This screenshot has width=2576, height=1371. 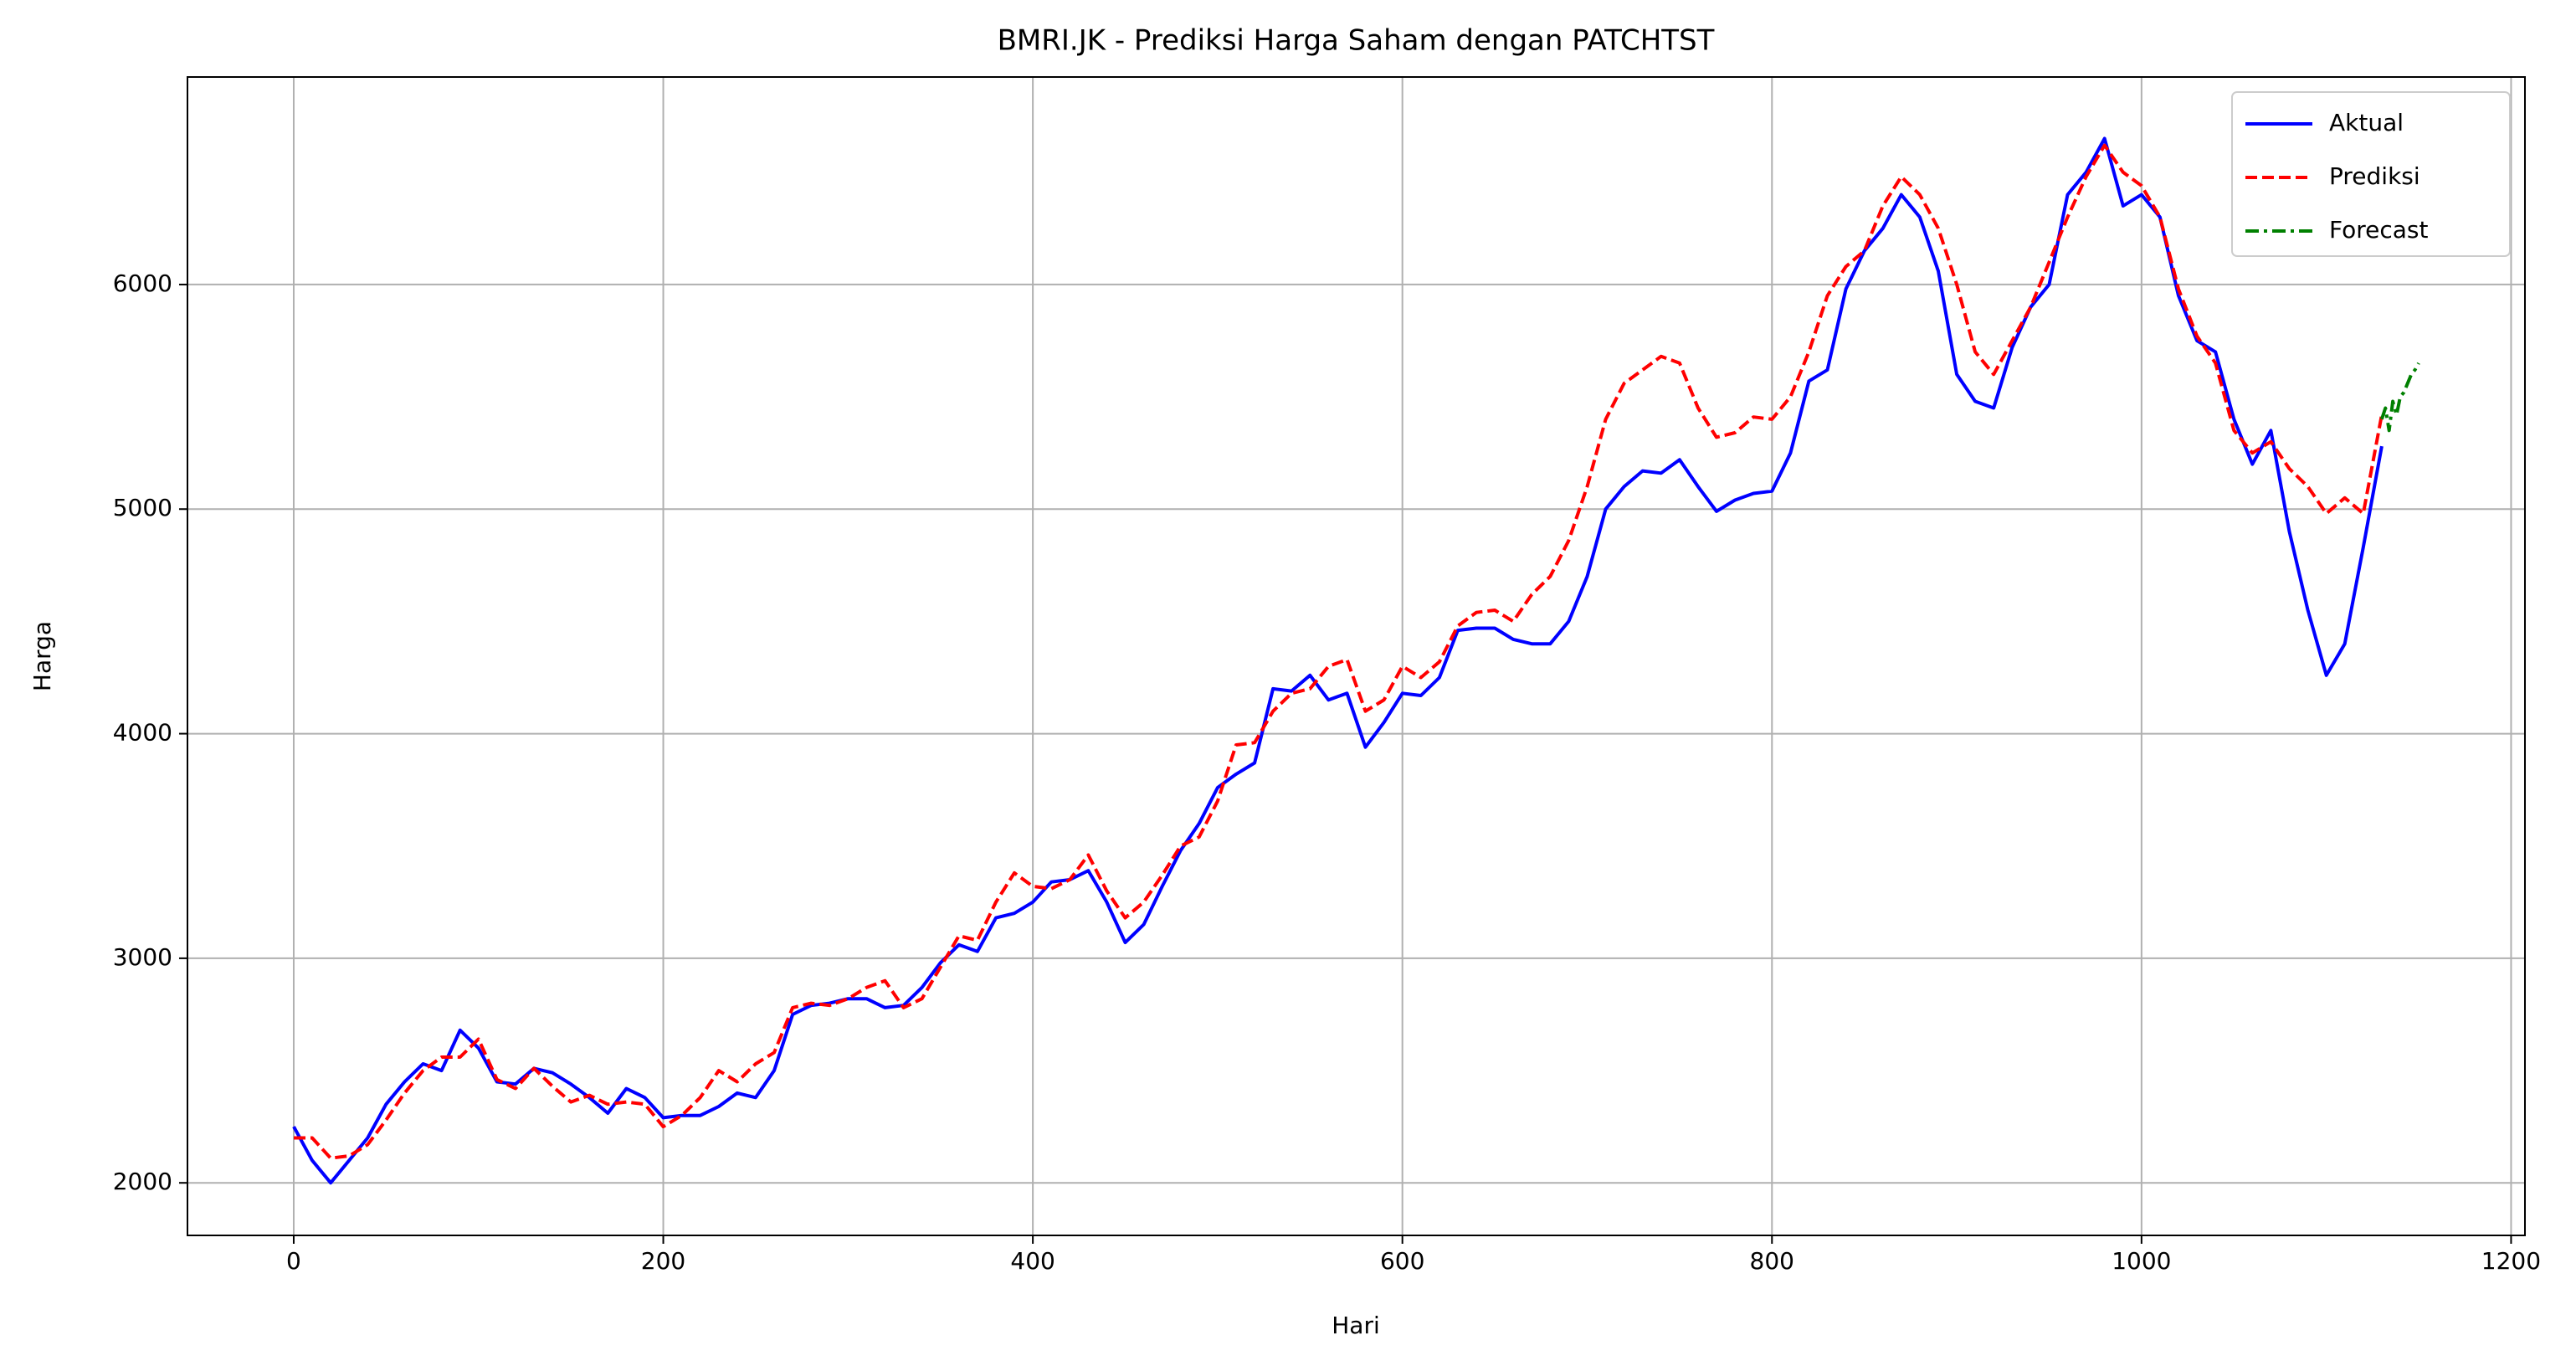 What do you see at coordinates (1032, 1261) in the screenshot?
I see `x-tick-label: 400` at bounding box center [1032, 1261].